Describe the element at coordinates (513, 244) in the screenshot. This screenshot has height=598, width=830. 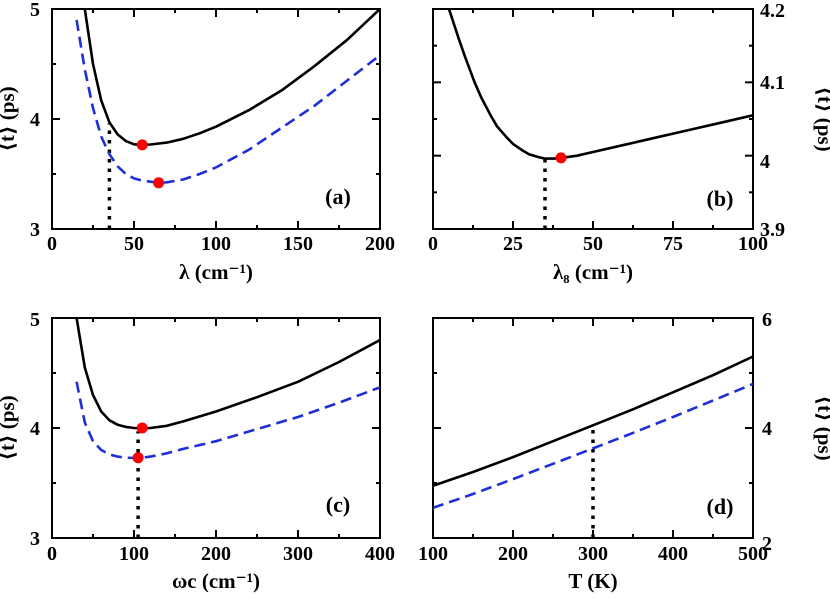
I see `panel-b-xtick-1: 25` at that location.